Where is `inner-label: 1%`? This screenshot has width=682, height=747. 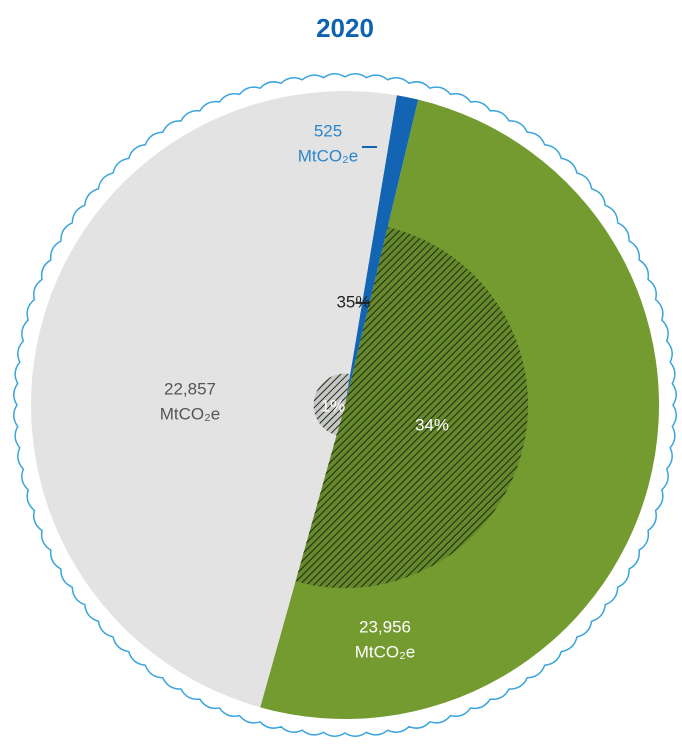 inner-label: 1% is located at coordinates (333, 405).